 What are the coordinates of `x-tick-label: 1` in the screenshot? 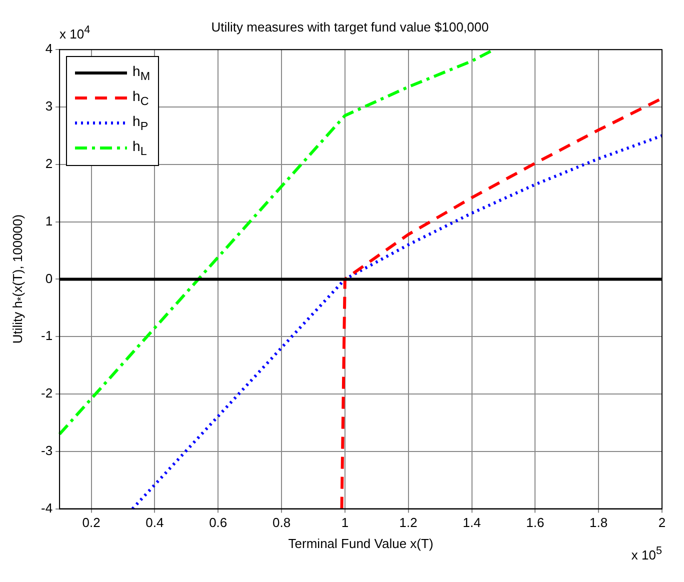 It's located at (345, 522).